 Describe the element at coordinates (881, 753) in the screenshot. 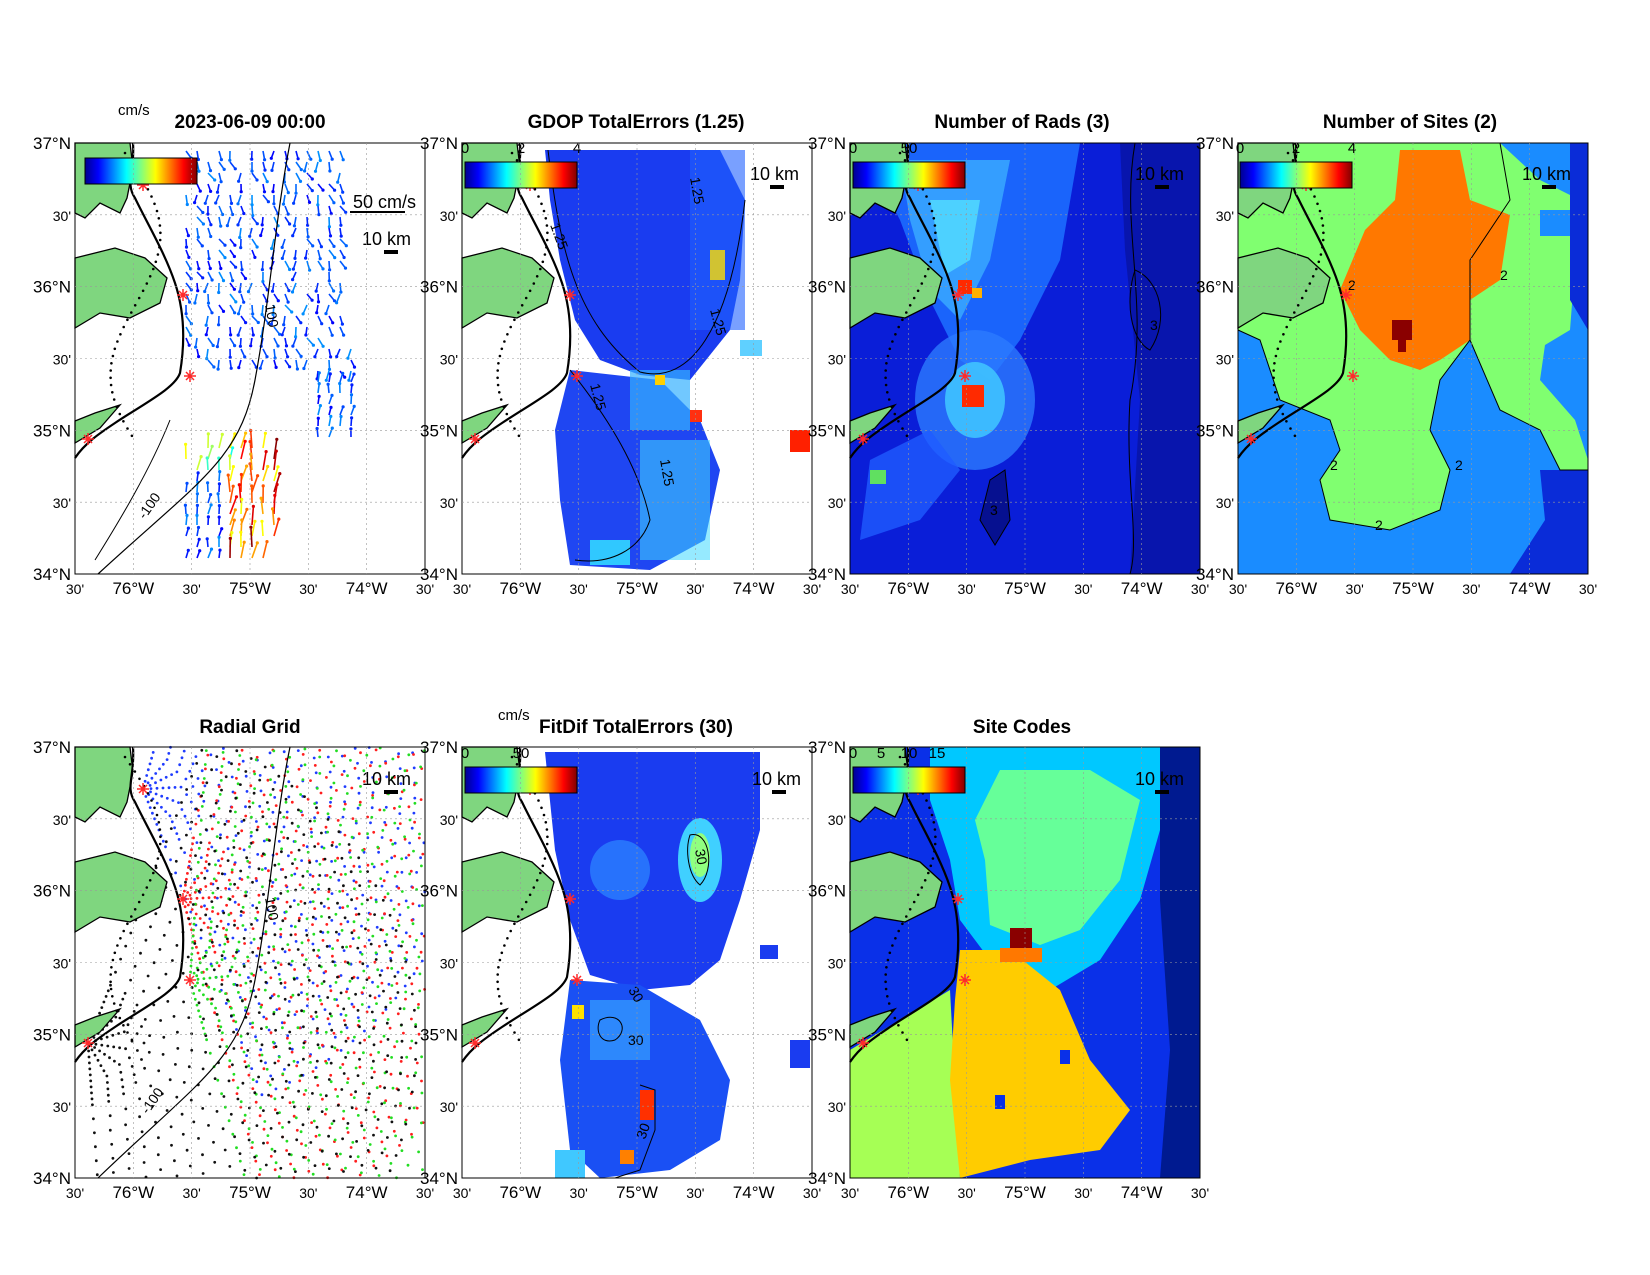

I see `colorbar-tick-label: 5` at that location.